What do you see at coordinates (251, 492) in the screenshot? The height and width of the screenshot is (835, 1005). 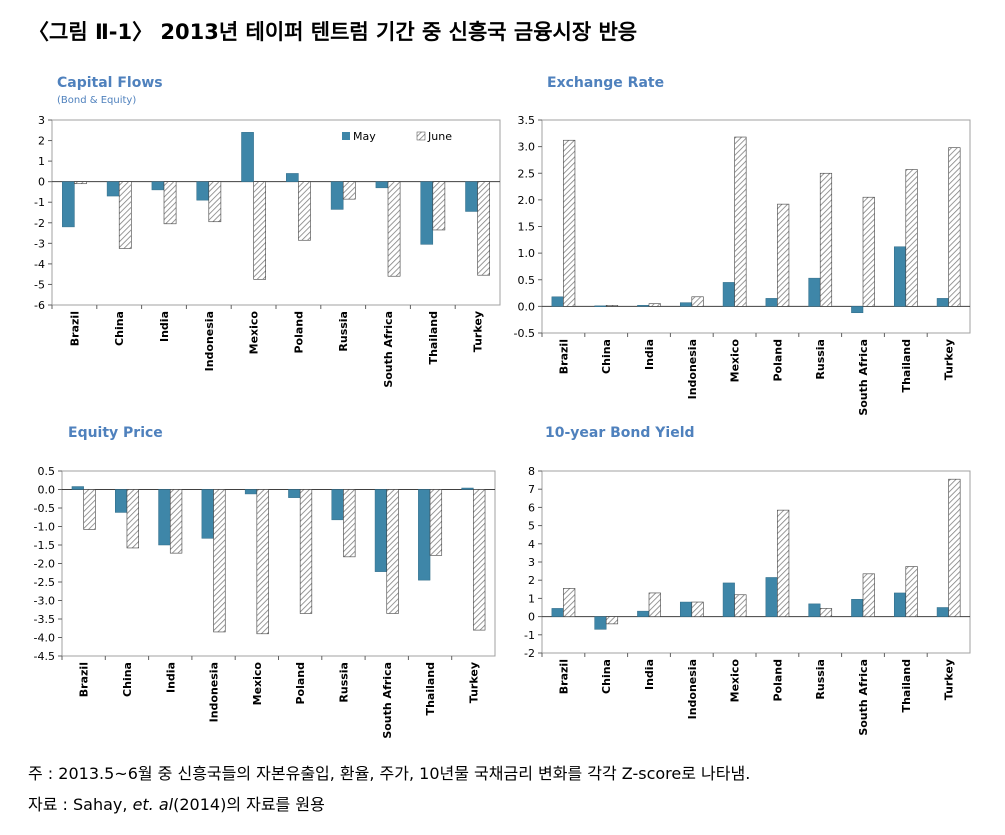 I see `bar-may-mexico` at bounding box center [251, 492].